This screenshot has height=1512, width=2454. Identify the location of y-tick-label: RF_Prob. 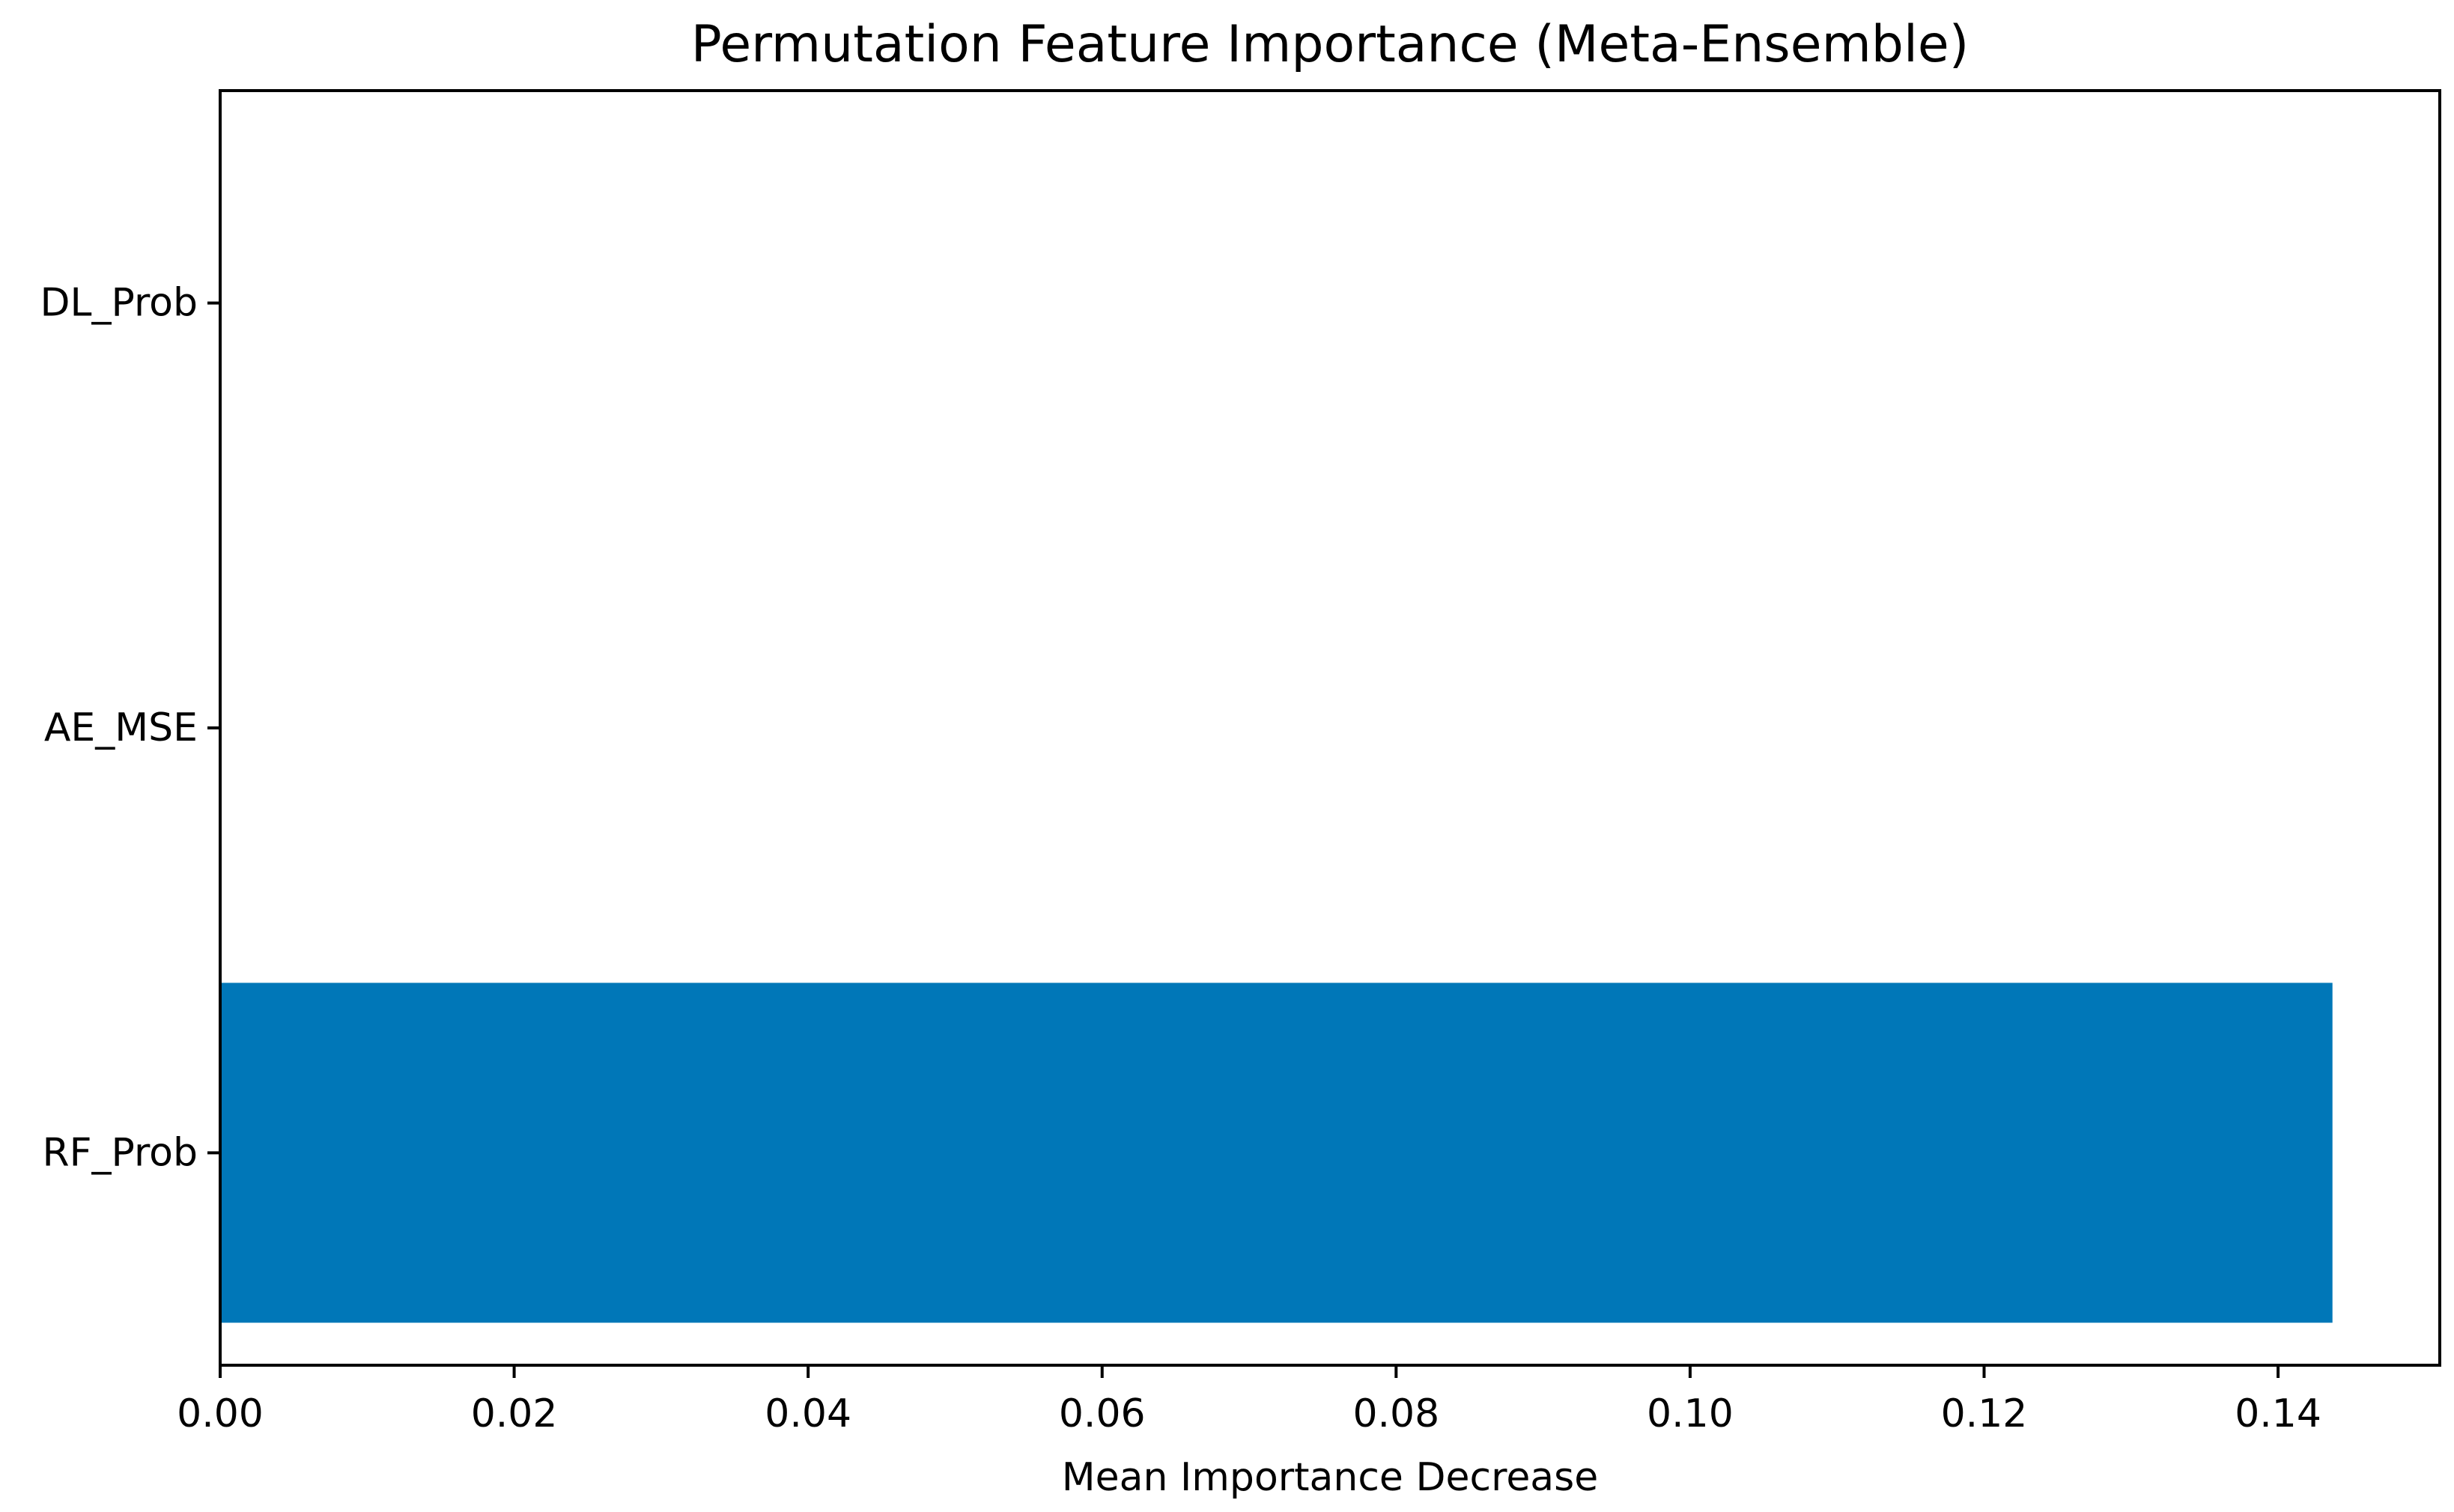
(120, 1152).